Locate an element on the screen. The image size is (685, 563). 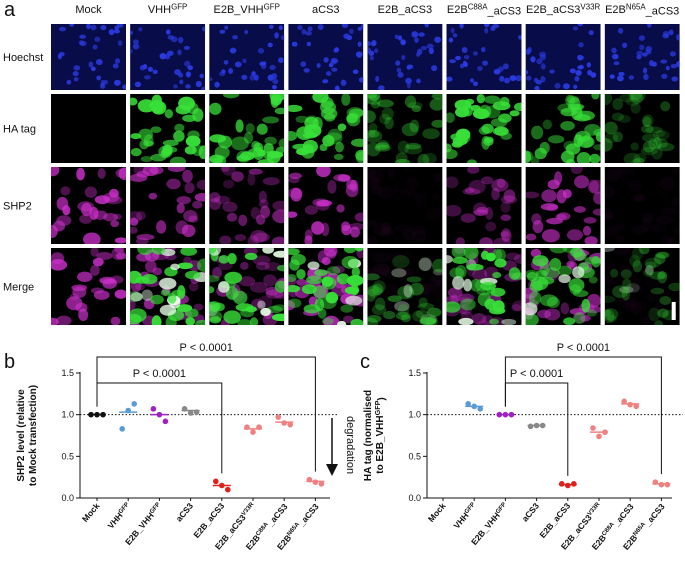
label-sup: V33R is located at coordinates (248, 509).